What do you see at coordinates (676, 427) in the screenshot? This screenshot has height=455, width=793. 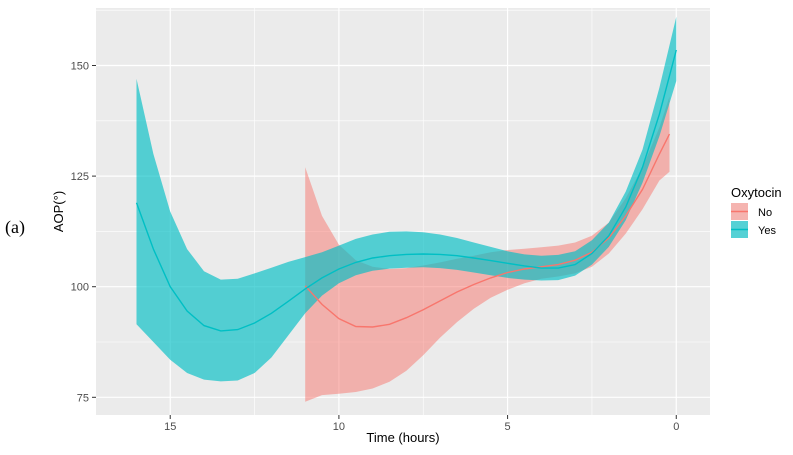 I see `x-tick-label: 0` at bounding box center [676, 427].